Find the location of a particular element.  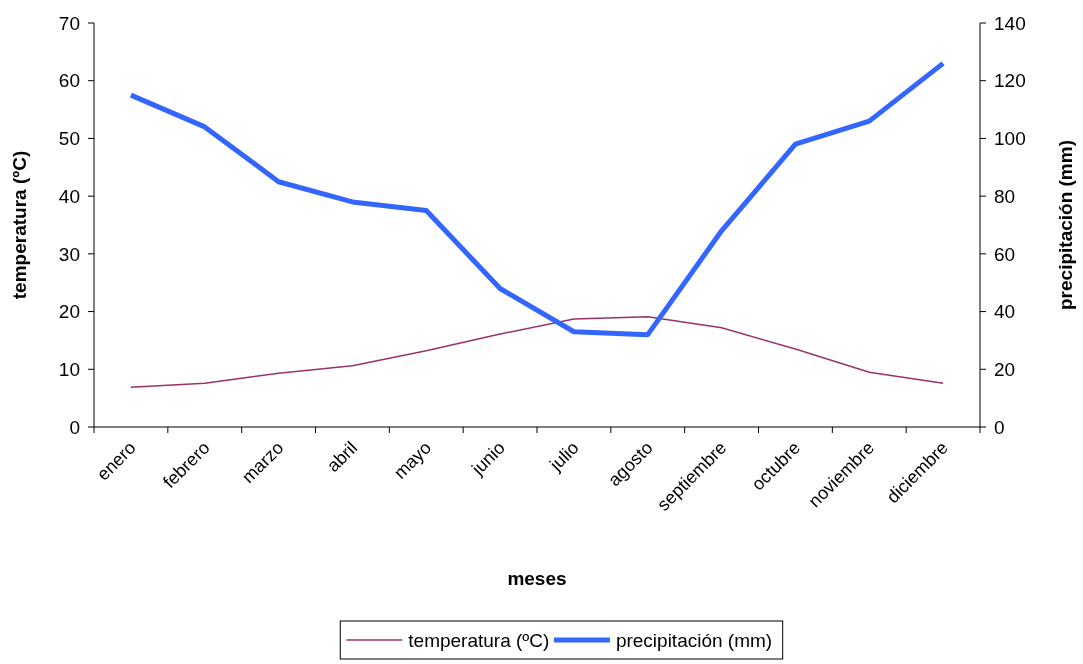

line-series is located at coordinates (537, 352).